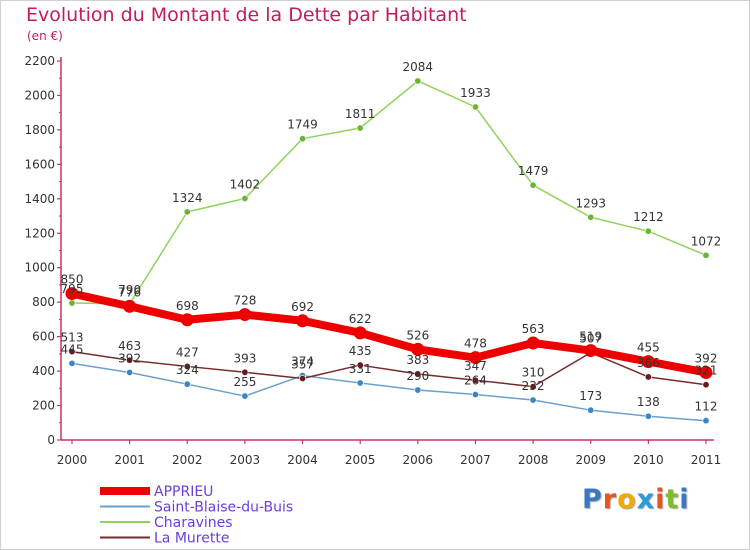 Image resolution: width=750 pixels, height=550 pixels. What do you see at coordinates (72, 460) in the screenshot?
I see `x-tick-label: 2000` at bounding box center [72, 460].